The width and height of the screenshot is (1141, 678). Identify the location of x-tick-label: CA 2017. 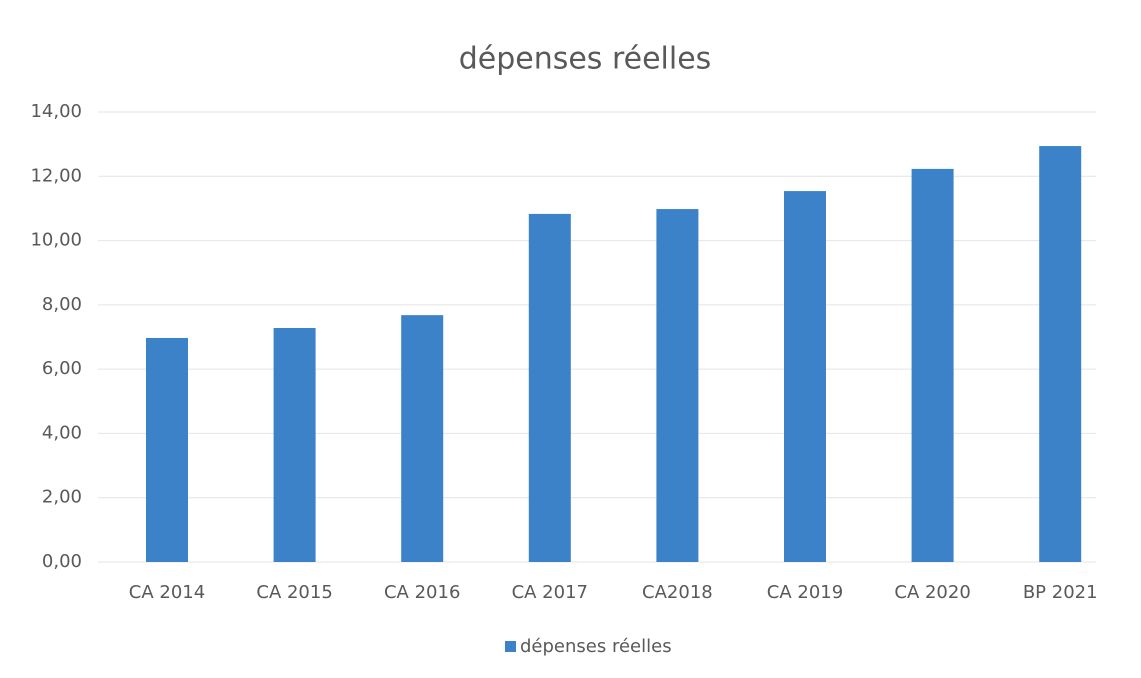
(550, 592).